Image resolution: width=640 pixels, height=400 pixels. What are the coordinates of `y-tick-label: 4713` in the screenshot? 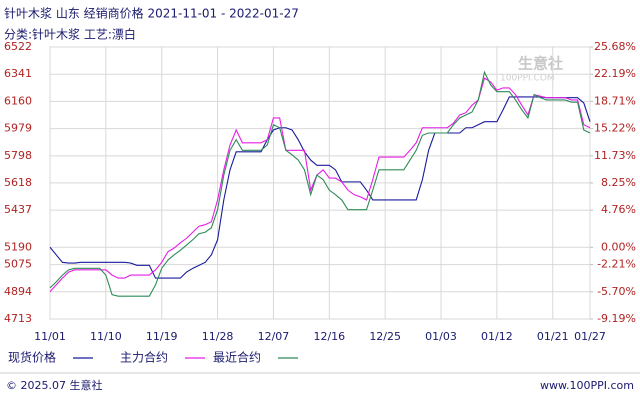 It's located at (18, 318).